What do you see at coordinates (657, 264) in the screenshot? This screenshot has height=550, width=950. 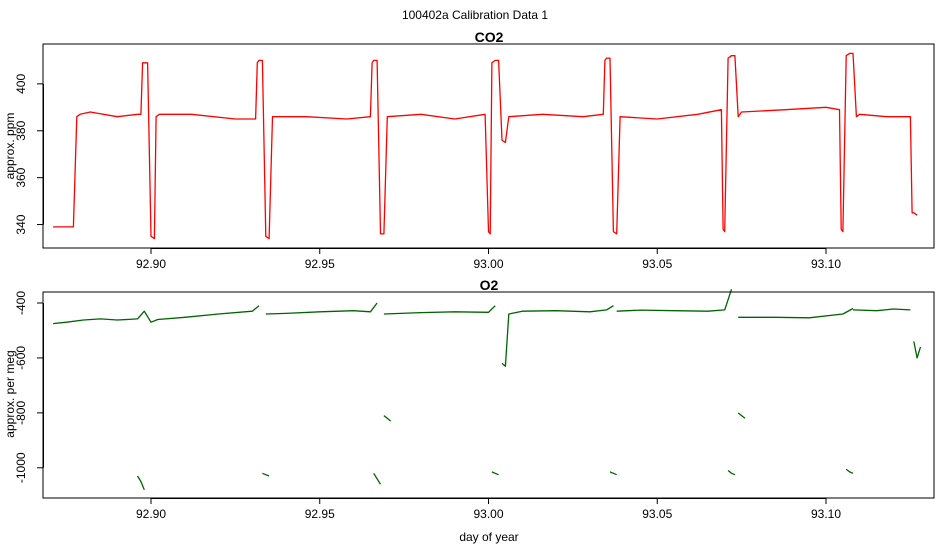 I see `co2-x-tick-label: 93.05` at bounding box center [657, 264].